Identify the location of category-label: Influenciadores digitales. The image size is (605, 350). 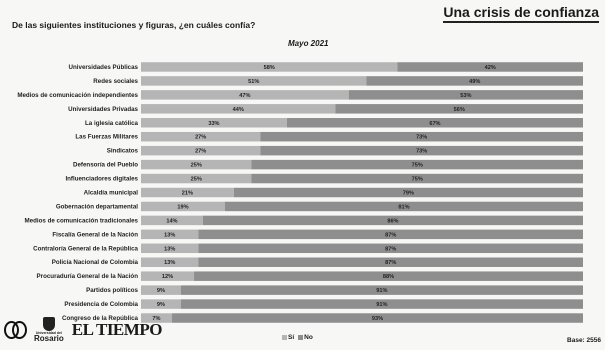
(101, 179).